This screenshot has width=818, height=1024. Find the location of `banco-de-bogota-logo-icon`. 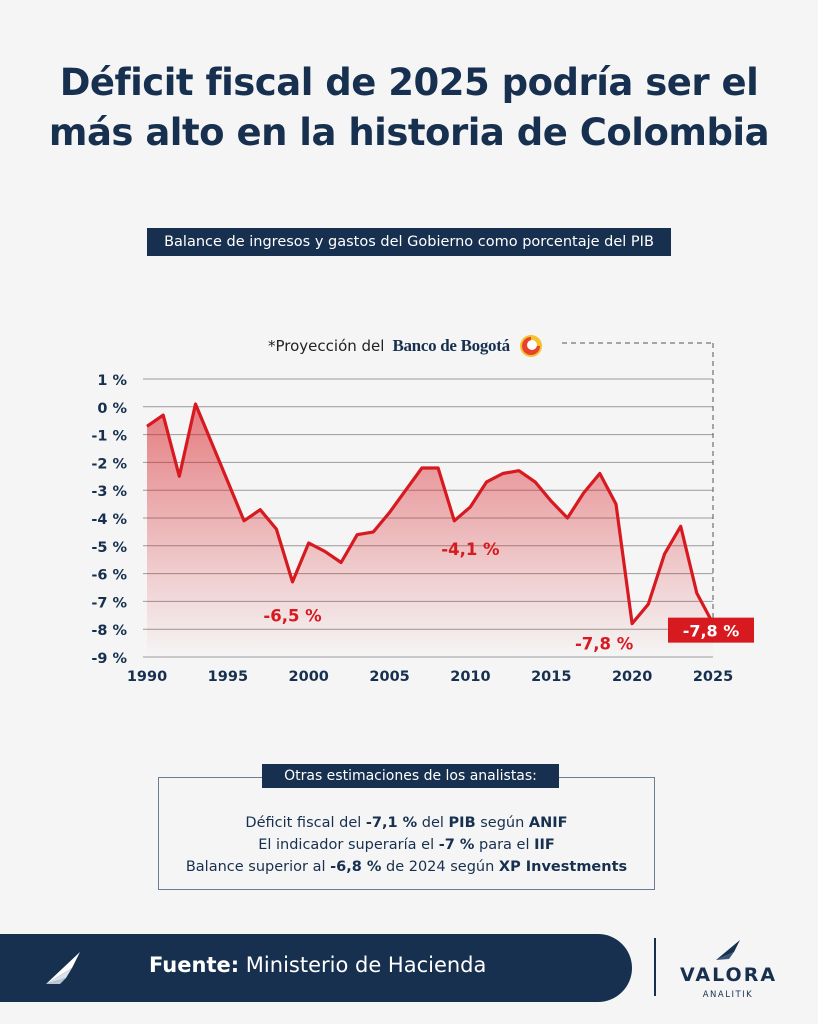

banco-de-bogota-logo-icon is located at coordinates (530, 346).